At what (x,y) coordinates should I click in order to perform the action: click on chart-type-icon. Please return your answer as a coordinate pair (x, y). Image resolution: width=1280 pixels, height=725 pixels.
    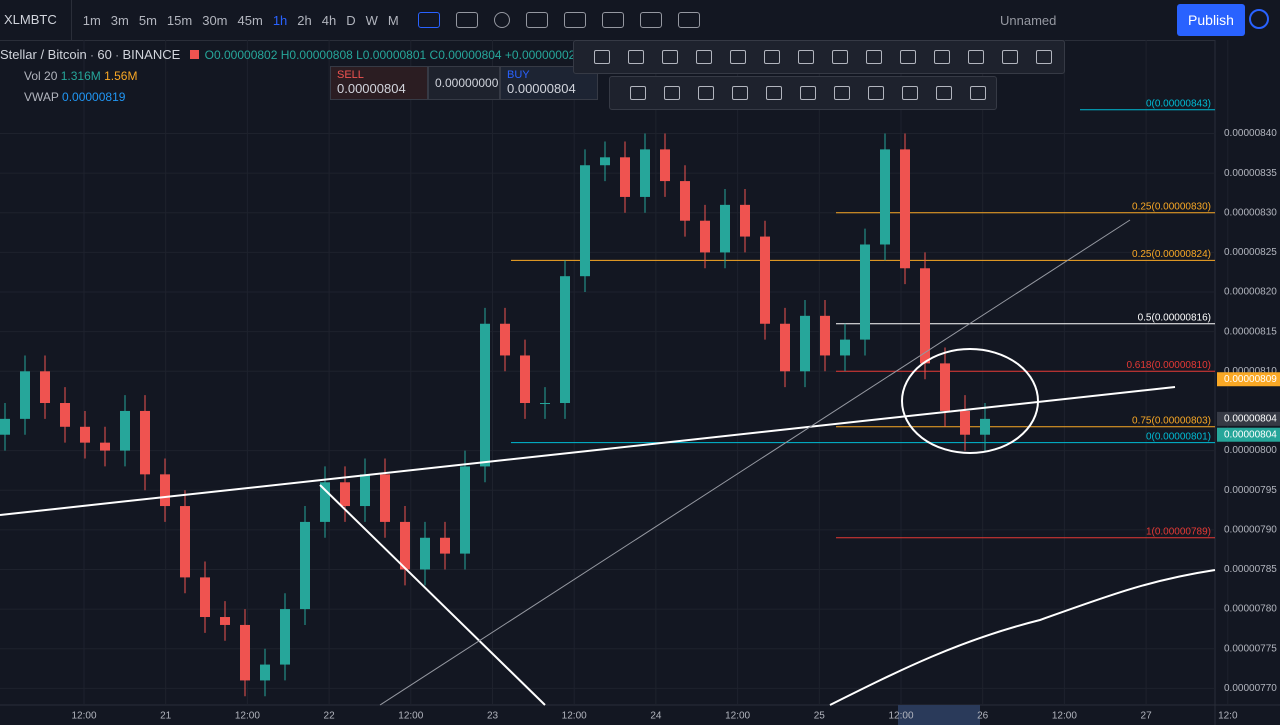
    Looking at the image, I should click on (428, 20).